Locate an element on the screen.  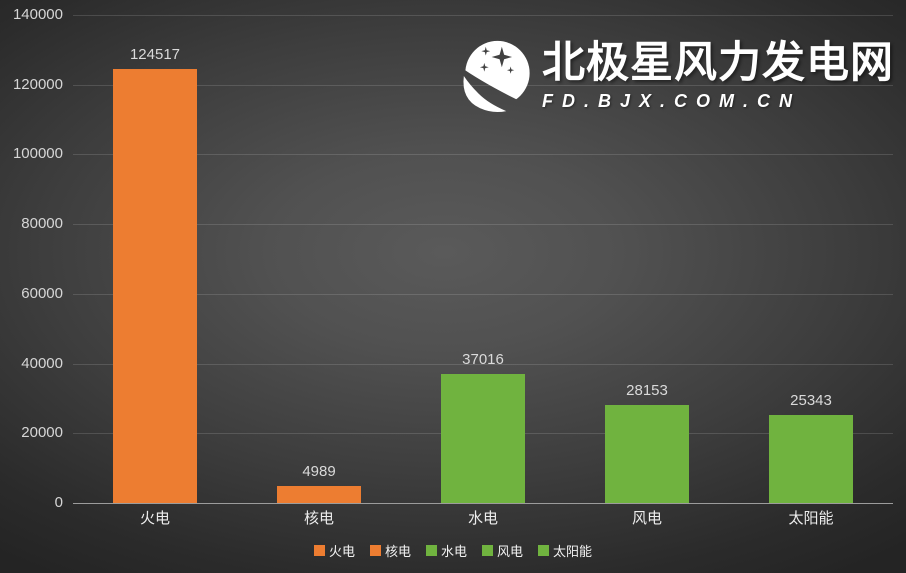
watermark-subtitle: FD.BJX.COM.CN is located at coordinates (672, 101).